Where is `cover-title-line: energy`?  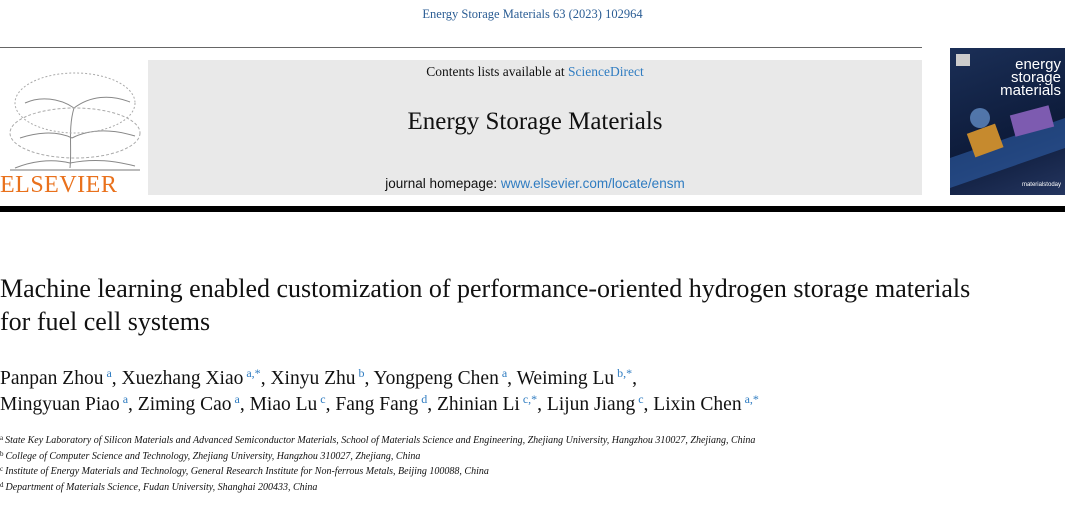 cover-title-line: energy is located at coordinates (1038, 64).